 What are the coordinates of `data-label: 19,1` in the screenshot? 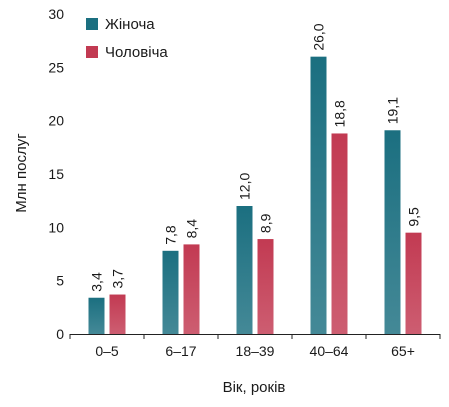 It's located at (393, 110).